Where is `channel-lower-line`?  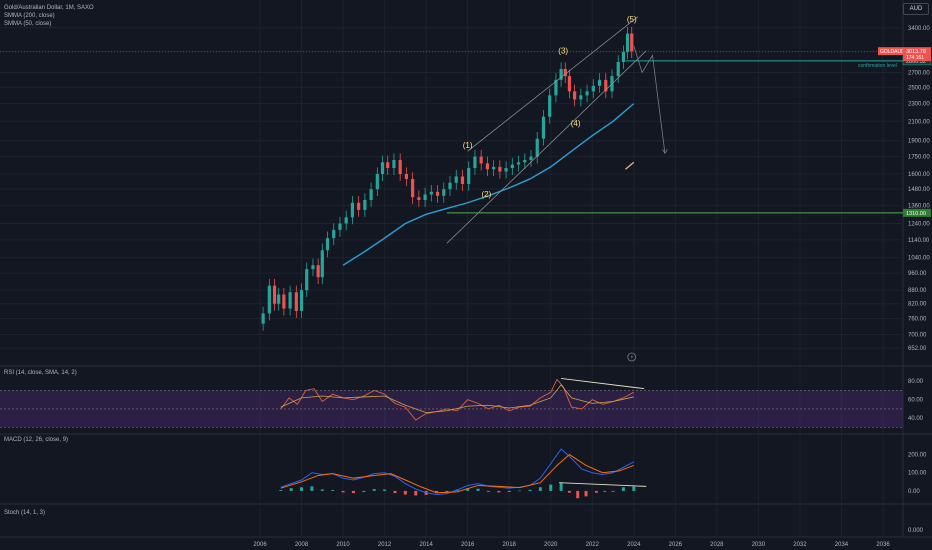
channel-lower-line is located at coordinates (546, 147).